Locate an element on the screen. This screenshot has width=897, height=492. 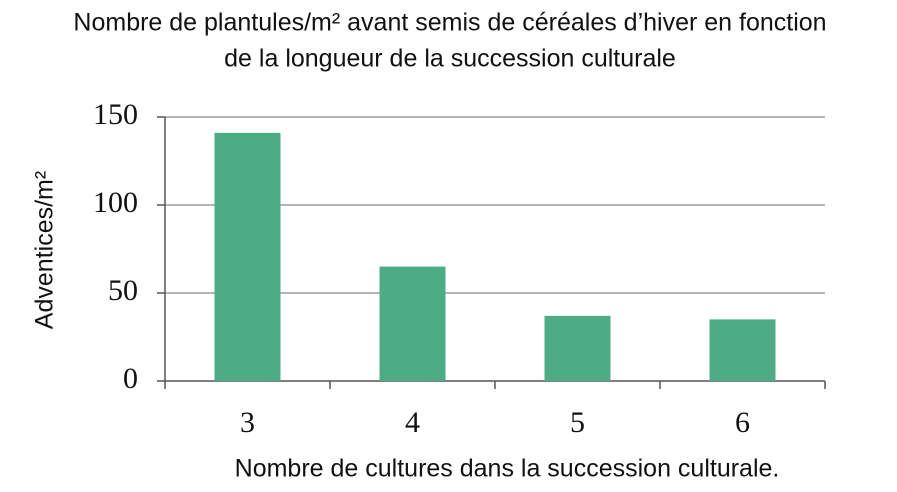
y-tick-label: 100 is located at coordinates (115, 202).